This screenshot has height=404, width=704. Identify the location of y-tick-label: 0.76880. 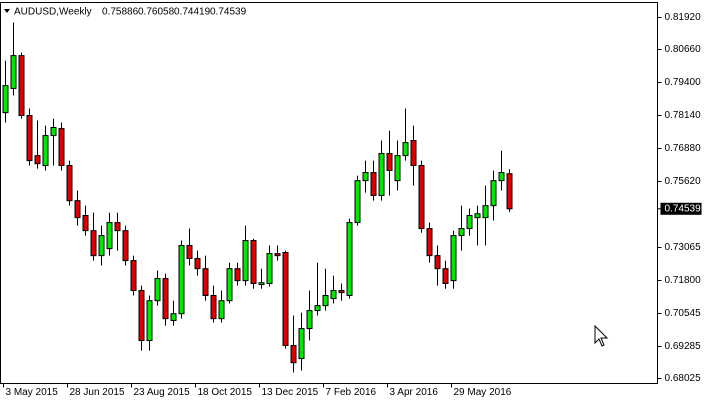
(683, 148).